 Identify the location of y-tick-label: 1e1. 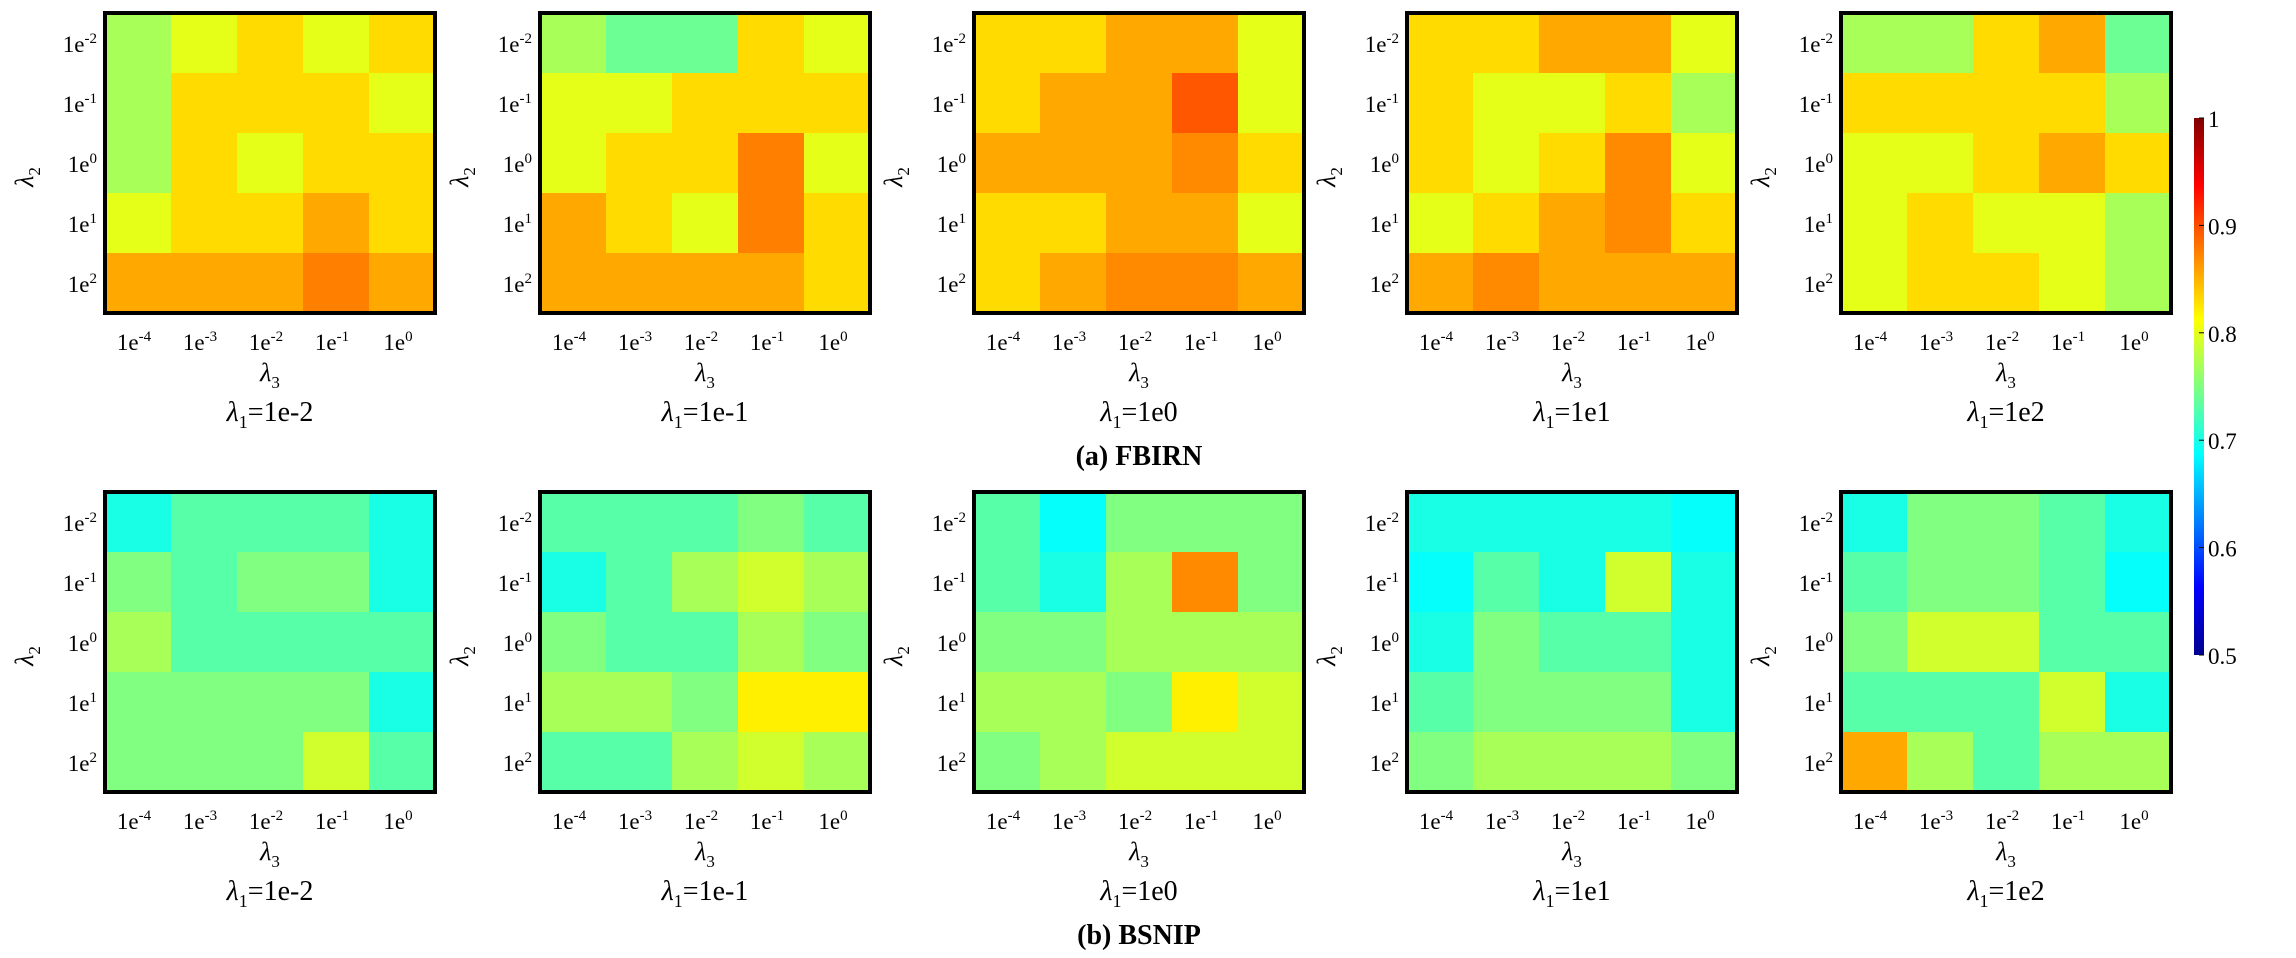
(1818, 703).